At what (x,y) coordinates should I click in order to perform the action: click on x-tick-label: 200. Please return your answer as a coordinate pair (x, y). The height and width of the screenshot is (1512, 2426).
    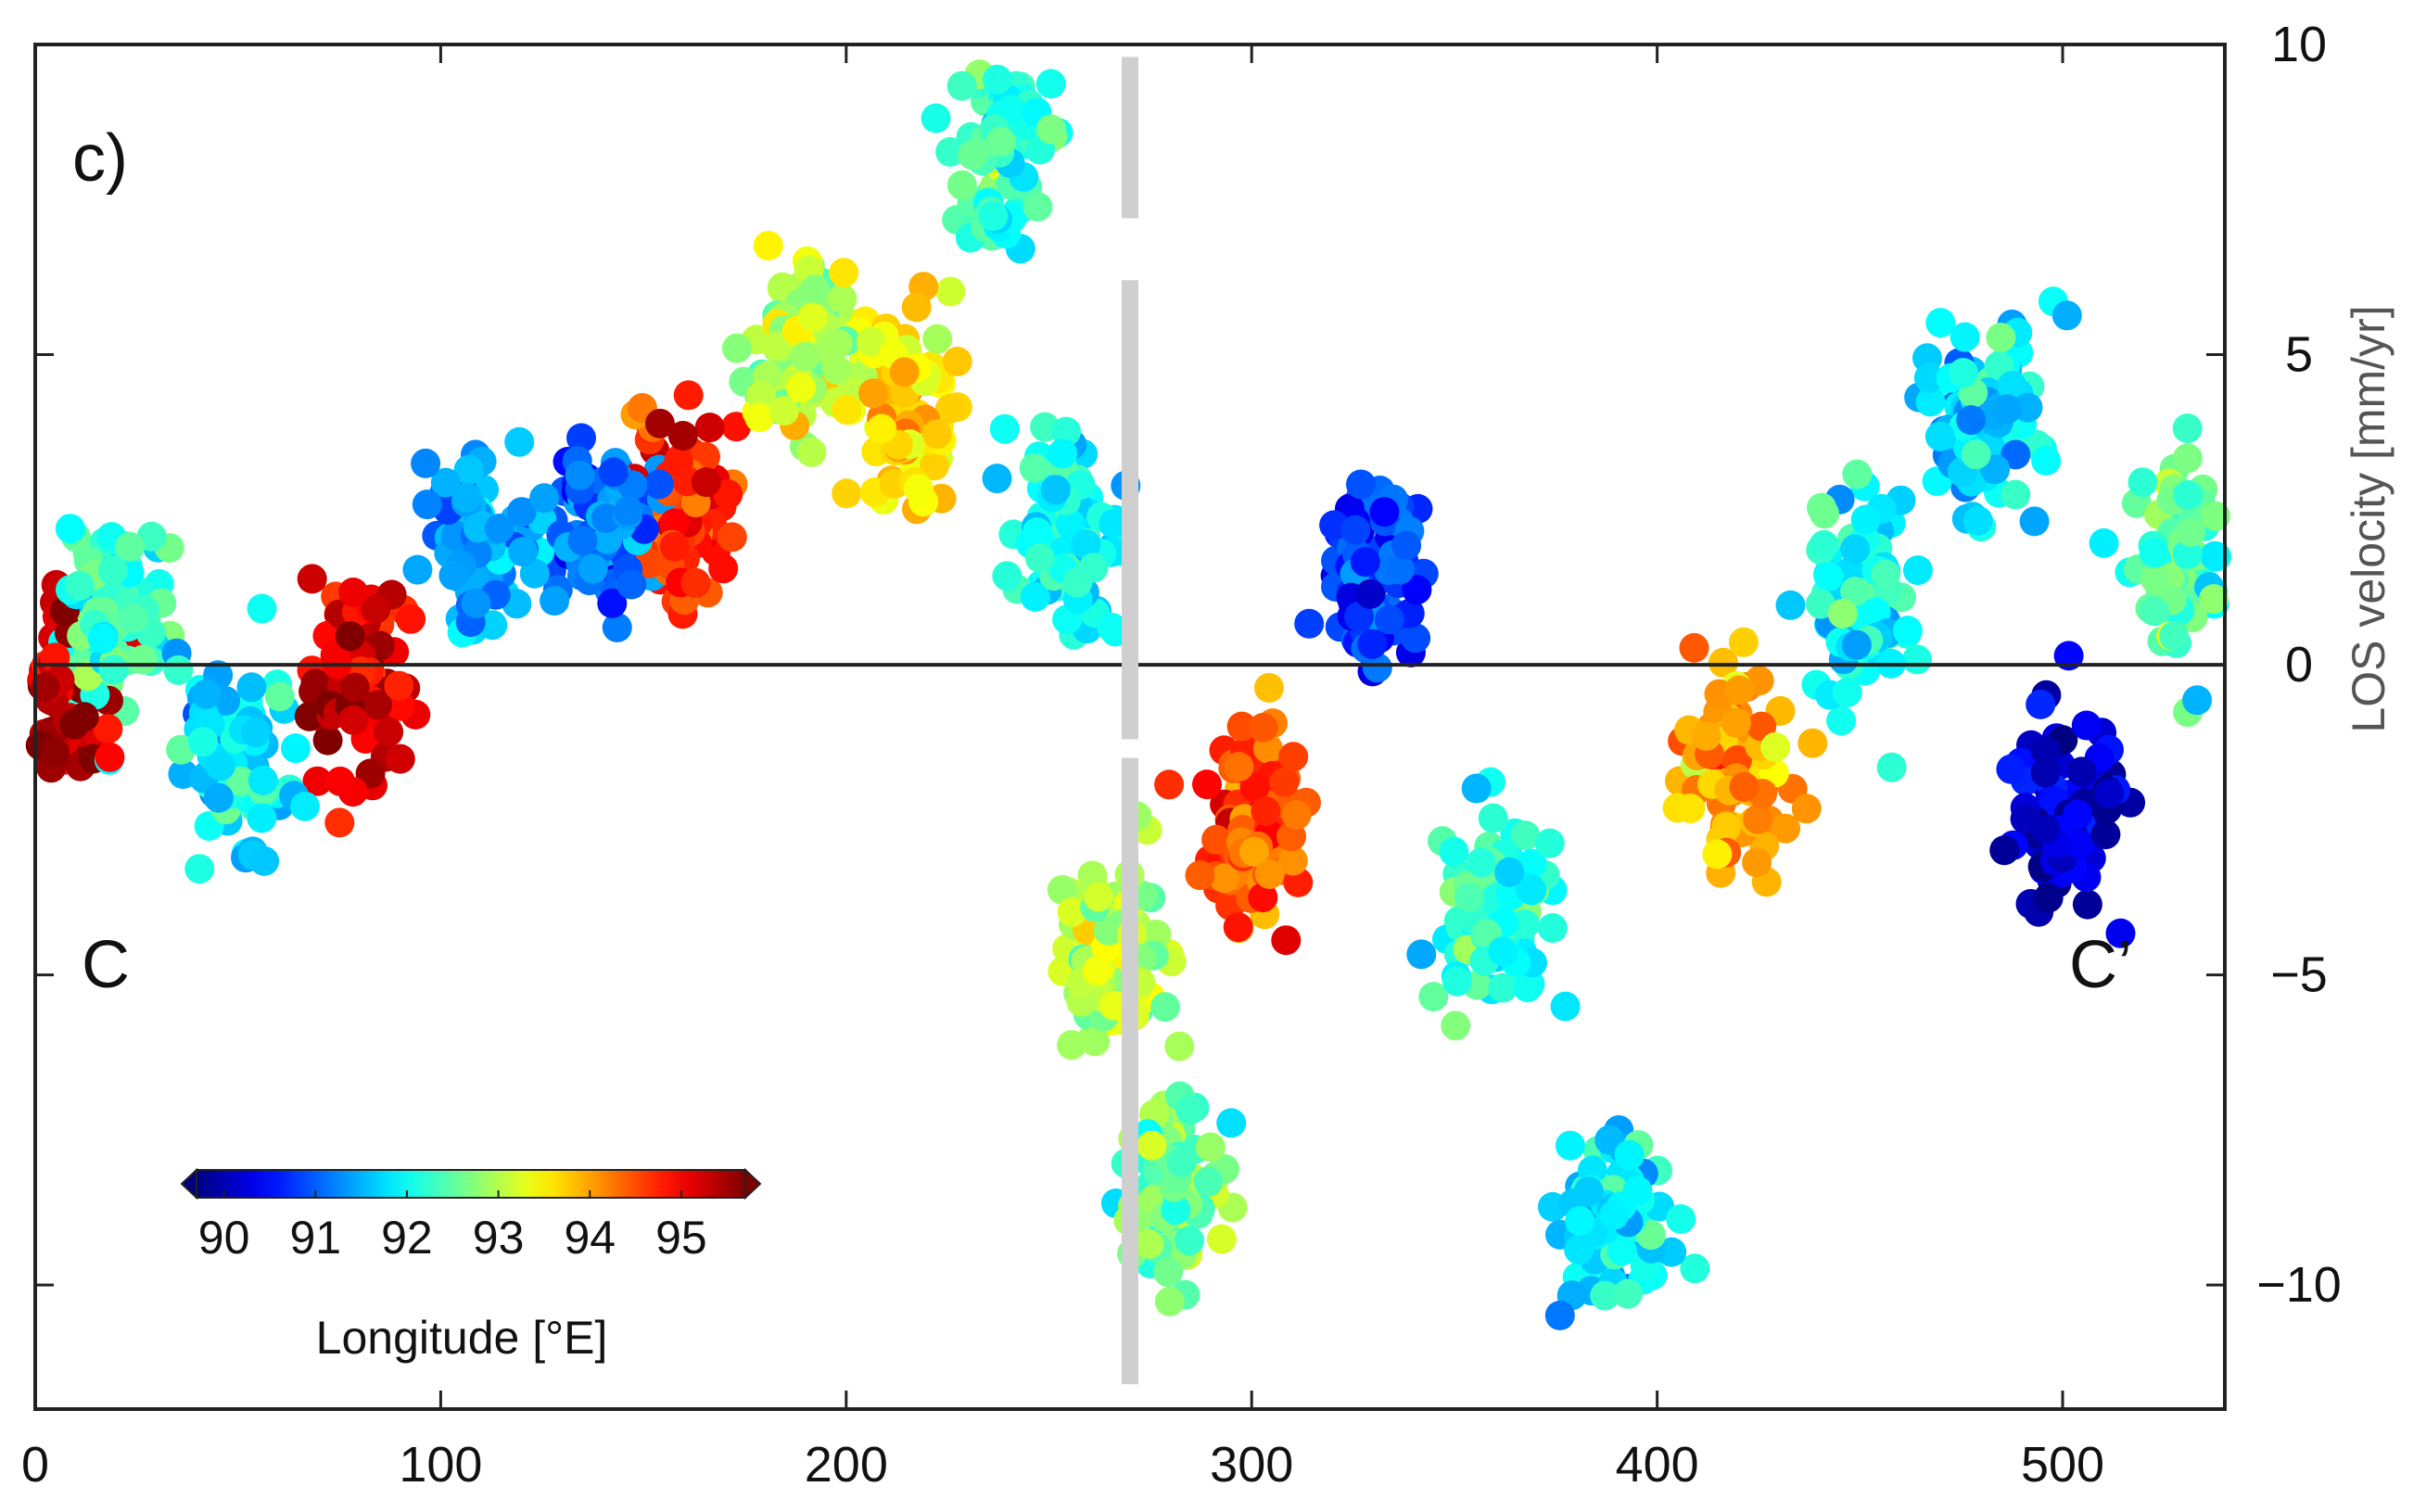
    Looking at the image, I should click on (847, 1465).